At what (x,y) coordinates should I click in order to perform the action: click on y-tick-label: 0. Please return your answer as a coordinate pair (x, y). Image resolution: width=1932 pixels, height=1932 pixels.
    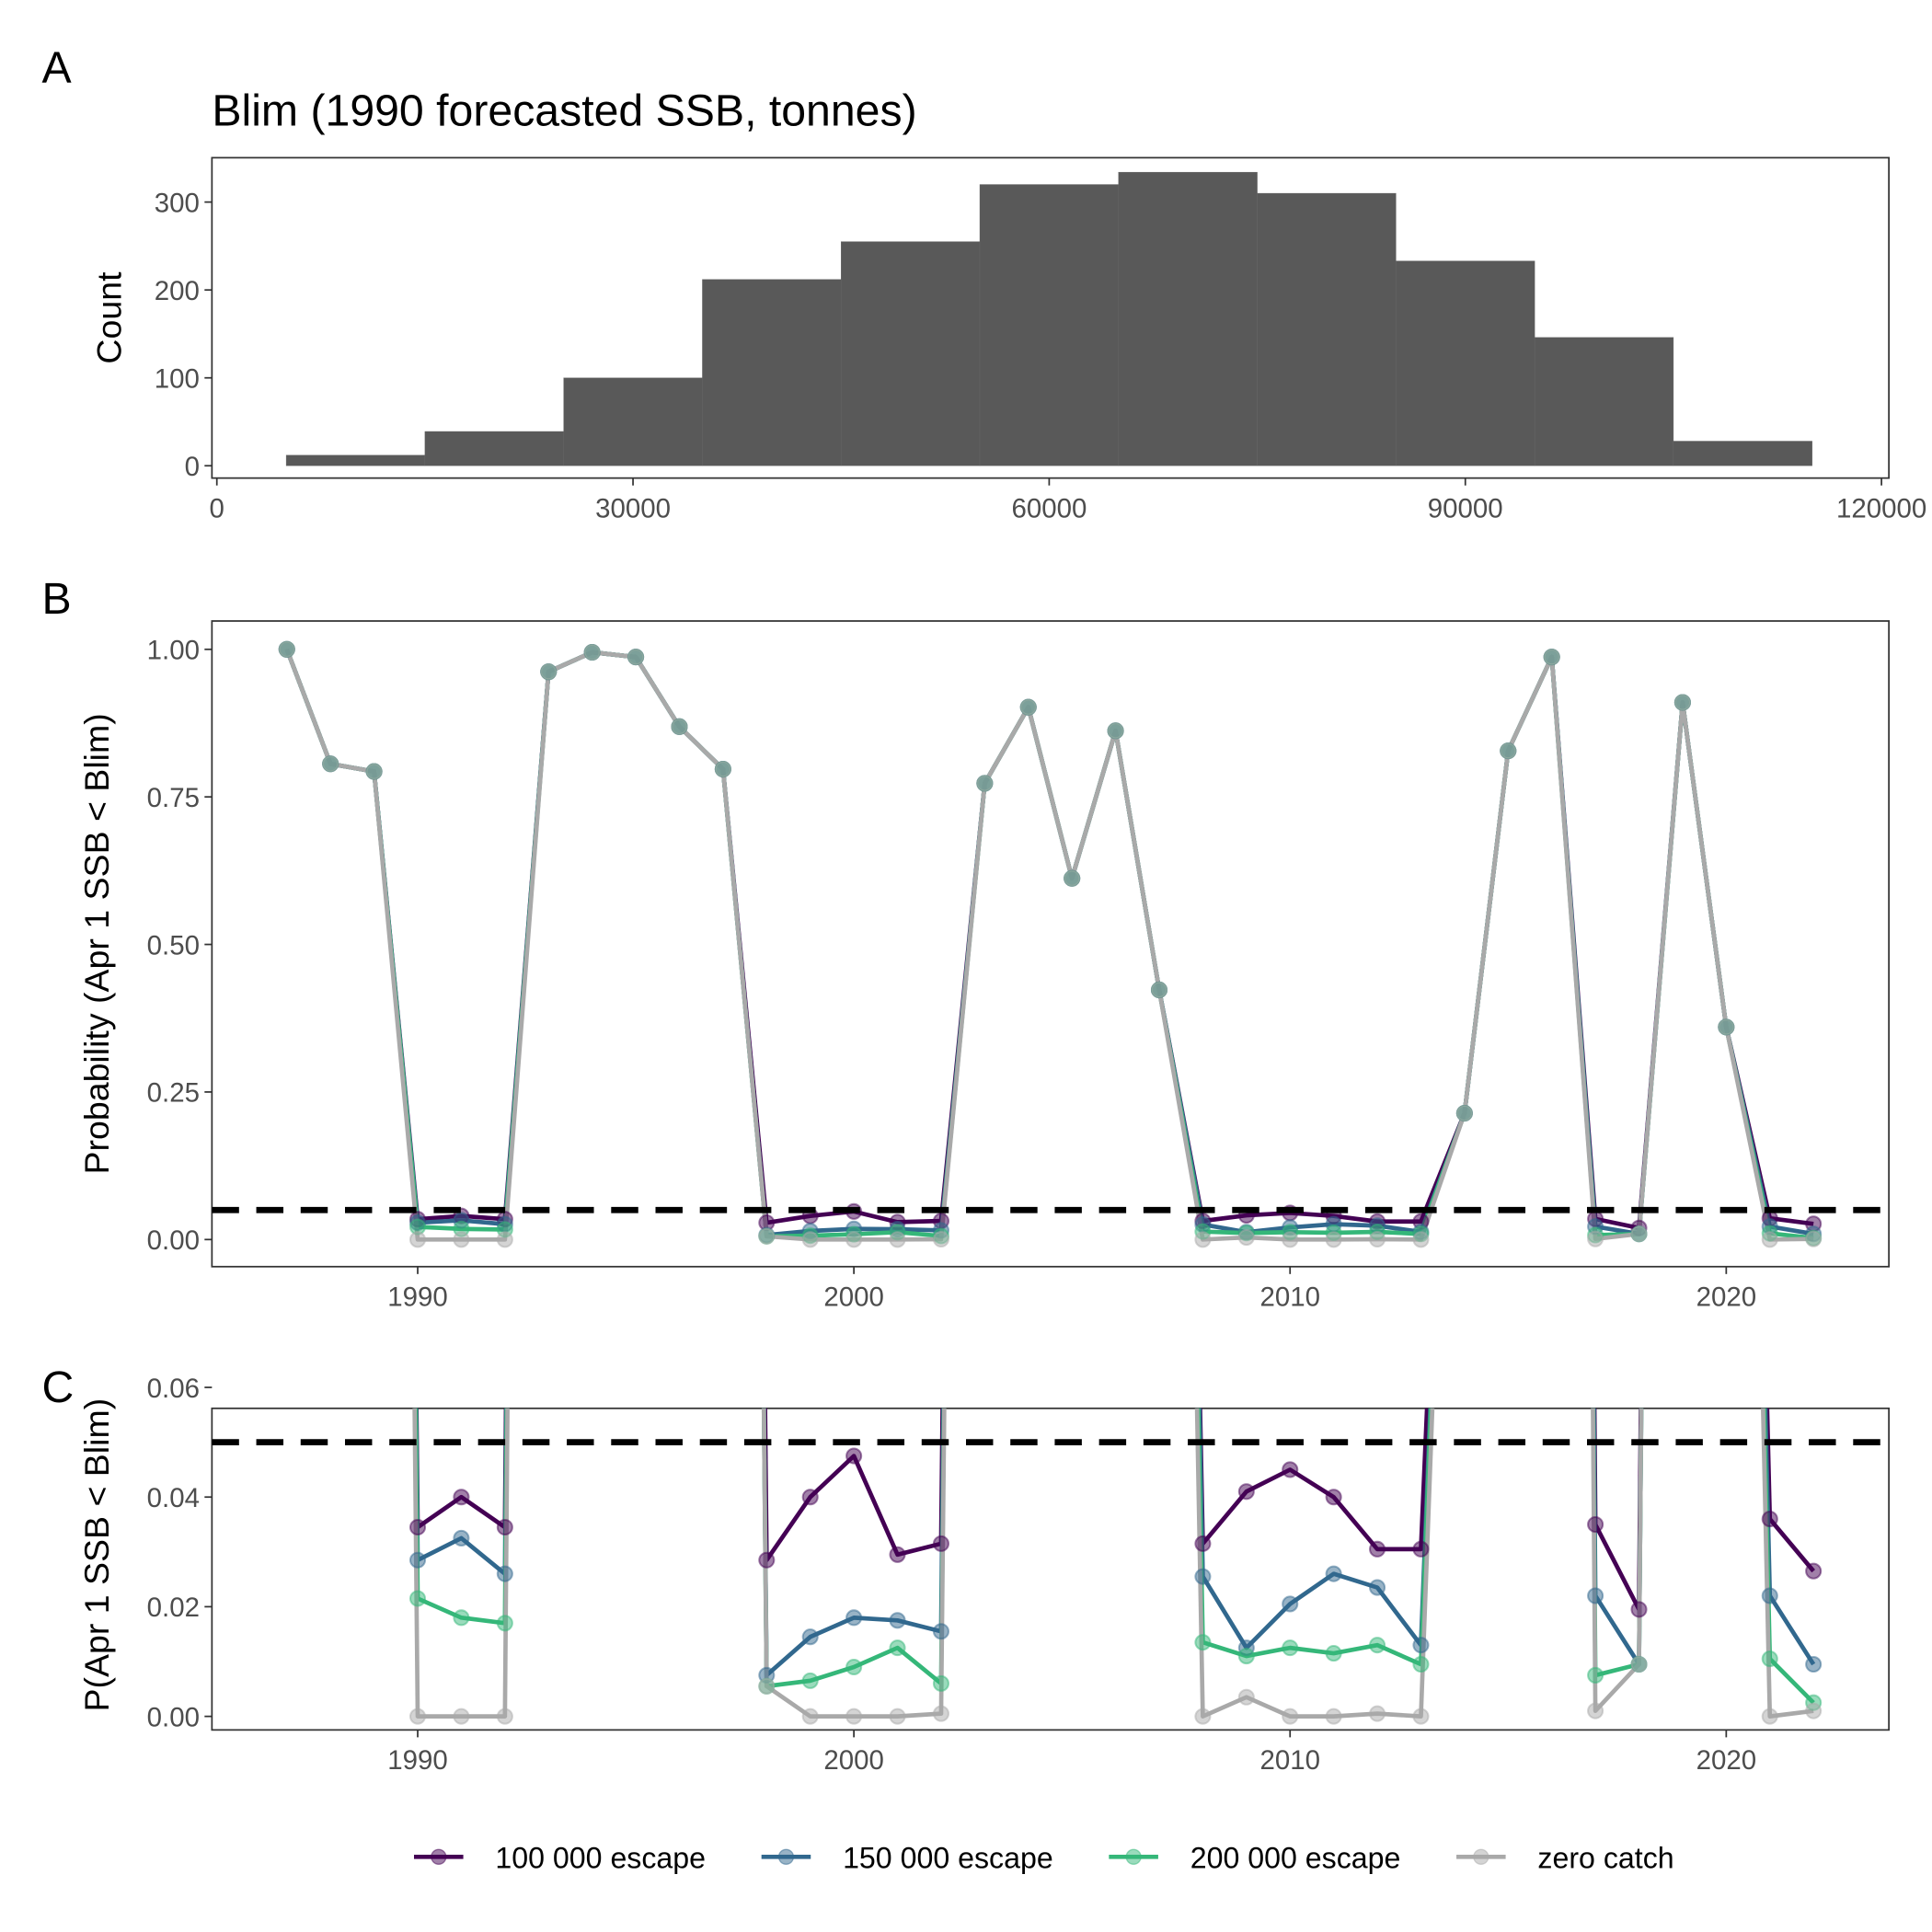
    Looking at the image, I should click on (192, 467).